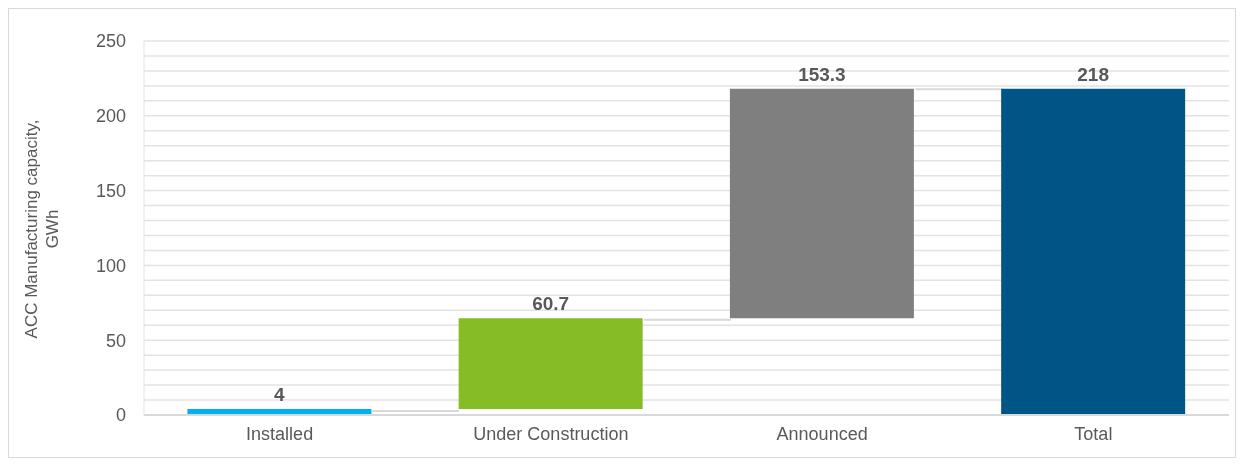  What do you see at coordinates (110, 41) in the screenshot?
I see `y-tick-label: 250` at bounding box center [110, 41].